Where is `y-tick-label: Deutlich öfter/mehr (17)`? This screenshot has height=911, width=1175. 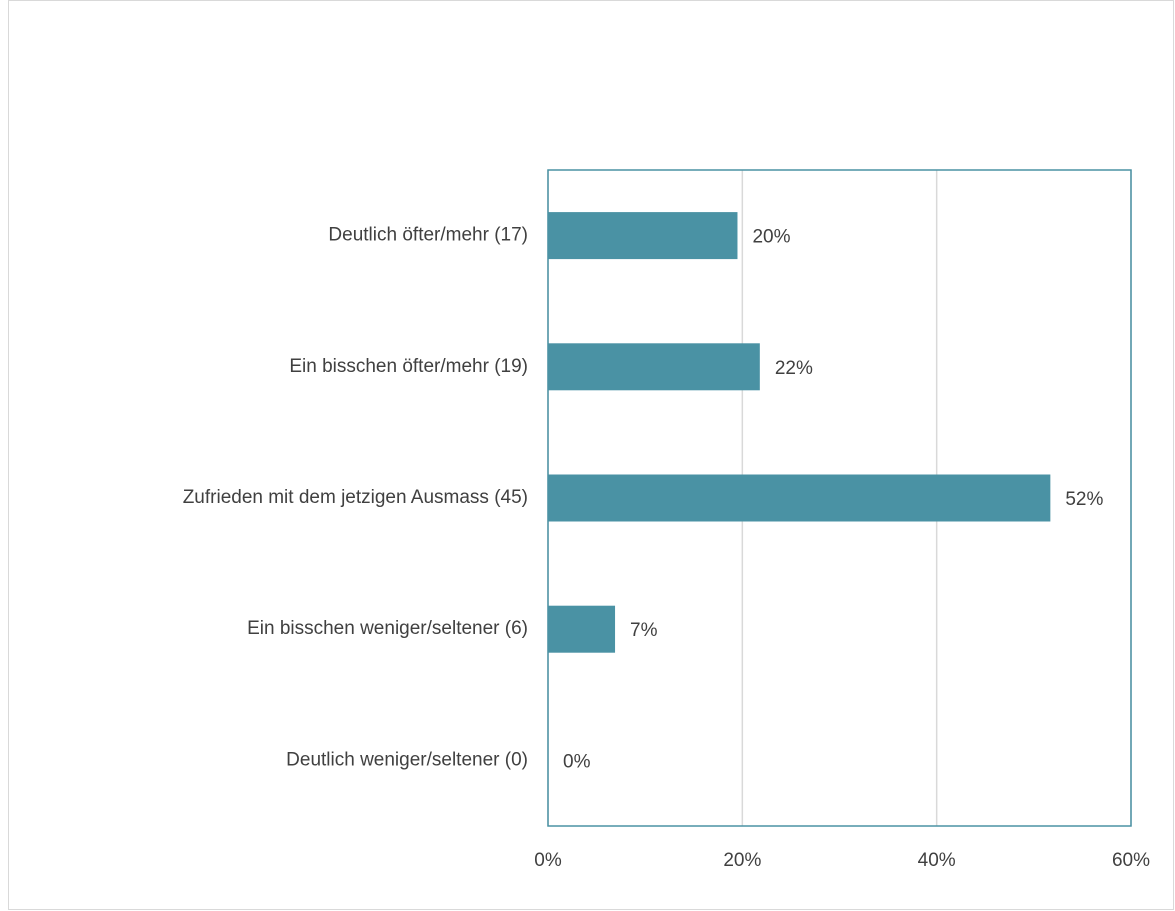
y-tick-label: Deutlich öfter/mehr (17) is located at coordinates (428, 235).